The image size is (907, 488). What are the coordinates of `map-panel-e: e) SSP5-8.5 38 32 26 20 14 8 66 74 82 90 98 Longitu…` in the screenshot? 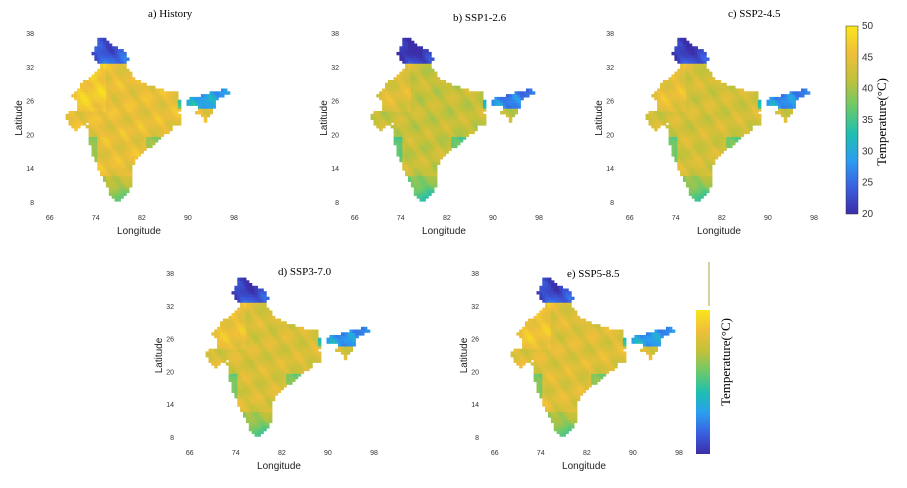 It's located at (572, 370).